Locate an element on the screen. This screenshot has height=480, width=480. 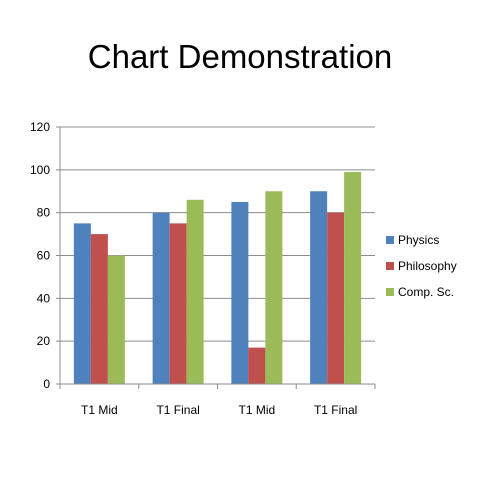
y-tick-label: 120 is located at coordinates (40, 127).